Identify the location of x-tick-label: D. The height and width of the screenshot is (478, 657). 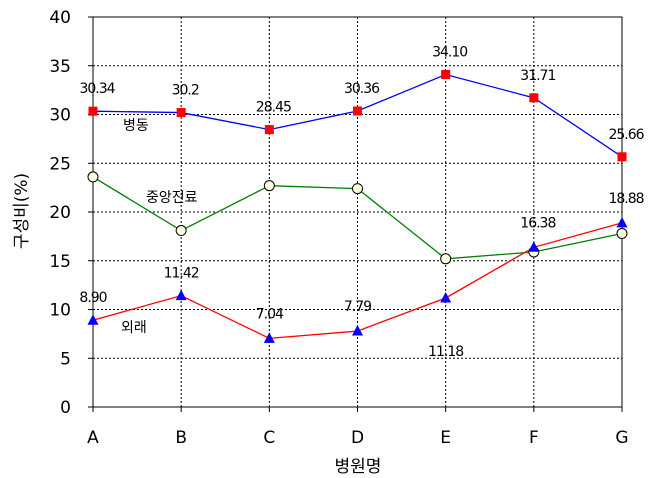
(357, 438).